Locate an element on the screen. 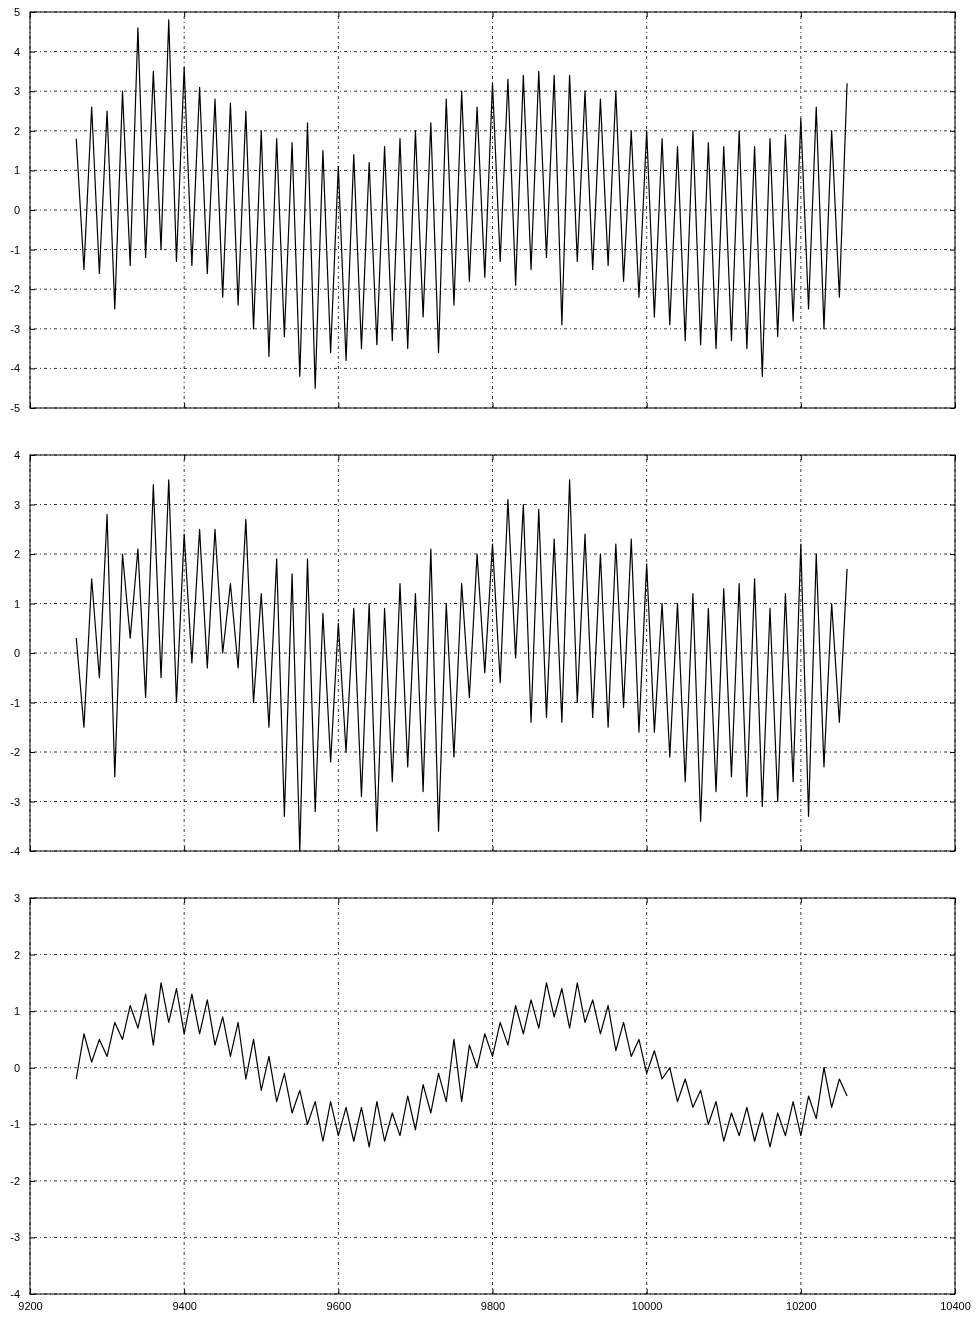  y-tick-label: 5 is located at coordinates (16, 12).